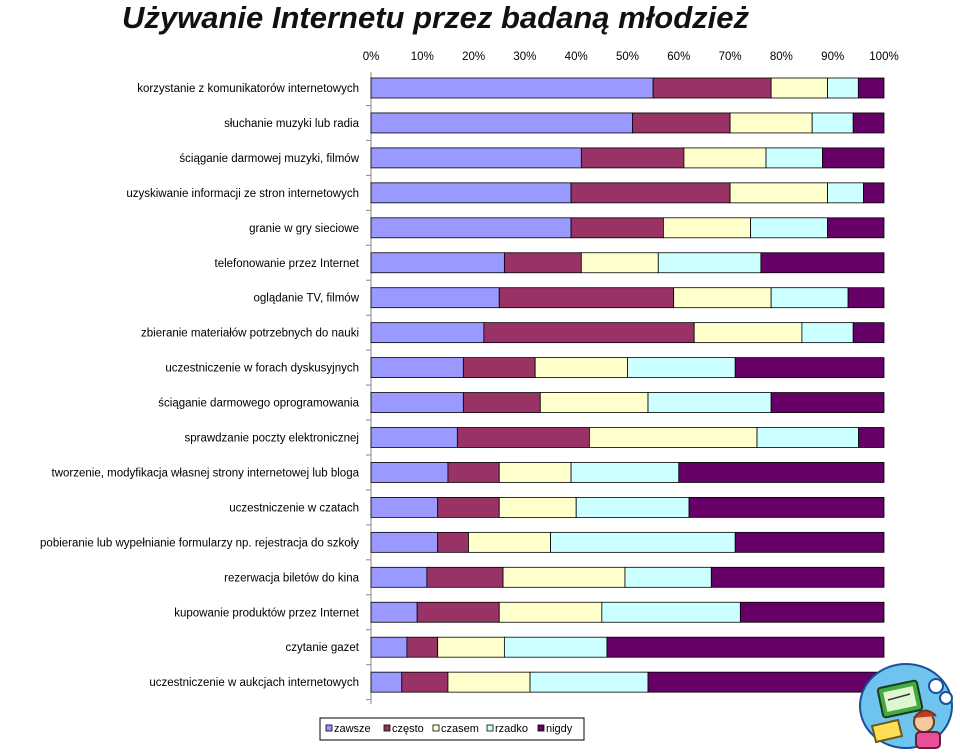 This screenshot has height=753, width=960. What do you see at coordinates (371, 57) in the screenshot?
I see `x-tick-label: 0%` at bounding box center [371, 57].